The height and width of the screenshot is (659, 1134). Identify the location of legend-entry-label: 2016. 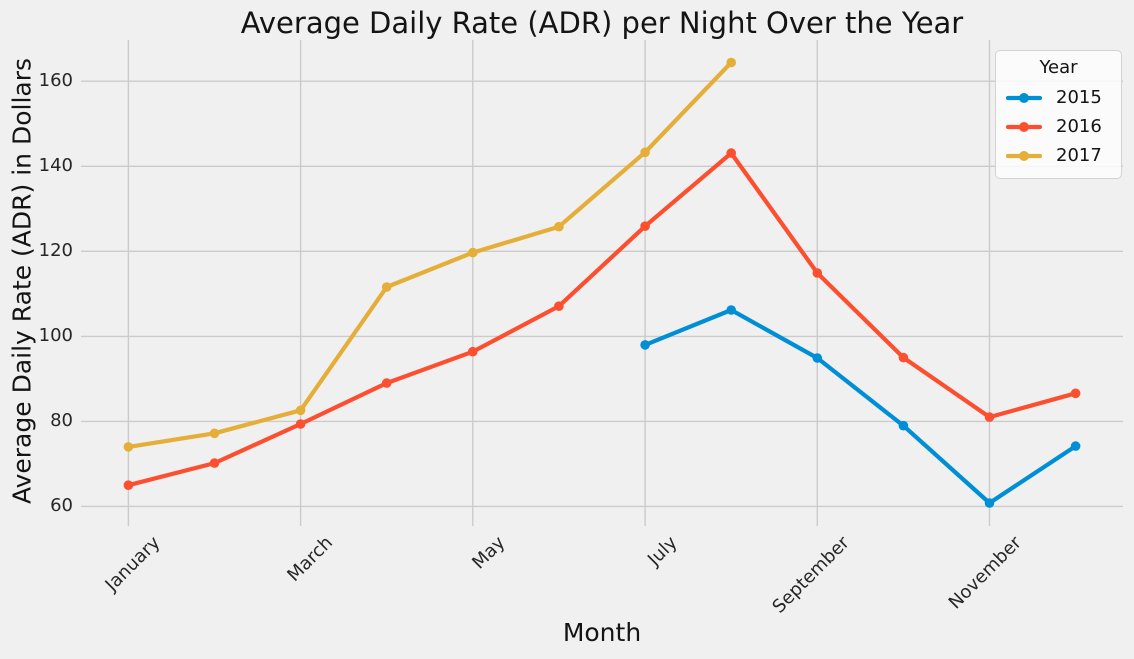
(1079, 126).